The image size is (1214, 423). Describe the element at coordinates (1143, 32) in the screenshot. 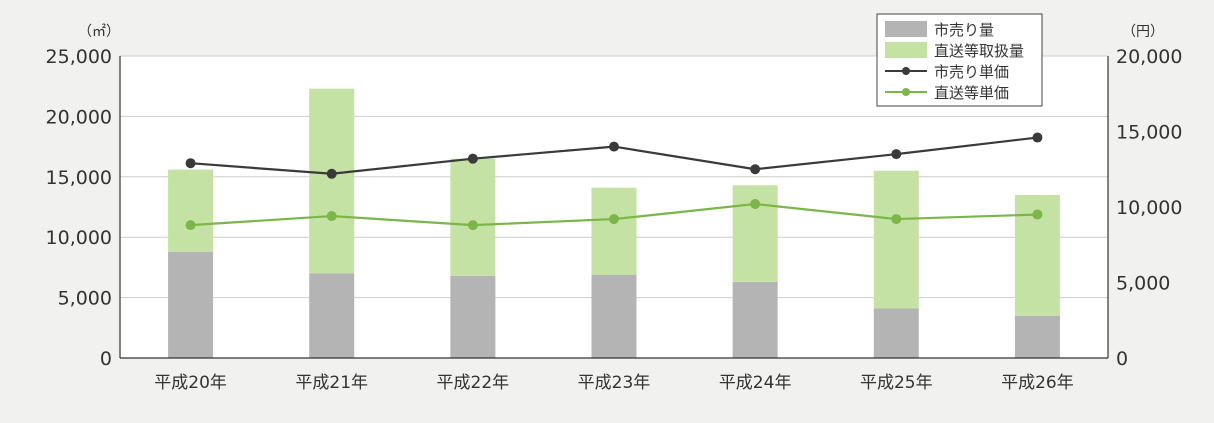

I see `right-axis-unit: （円）` at that location.